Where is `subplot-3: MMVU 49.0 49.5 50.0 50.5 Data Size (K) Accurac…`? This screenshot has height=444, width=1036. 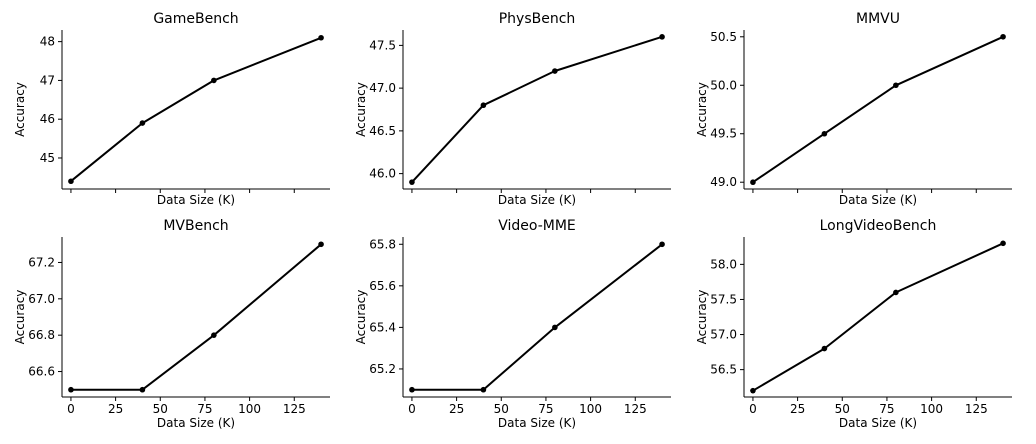 subplot-3: MMVU 49.0 49.5 50.0 50.5 Data Size (K) Accurac… is located at coordinates (853, 109).